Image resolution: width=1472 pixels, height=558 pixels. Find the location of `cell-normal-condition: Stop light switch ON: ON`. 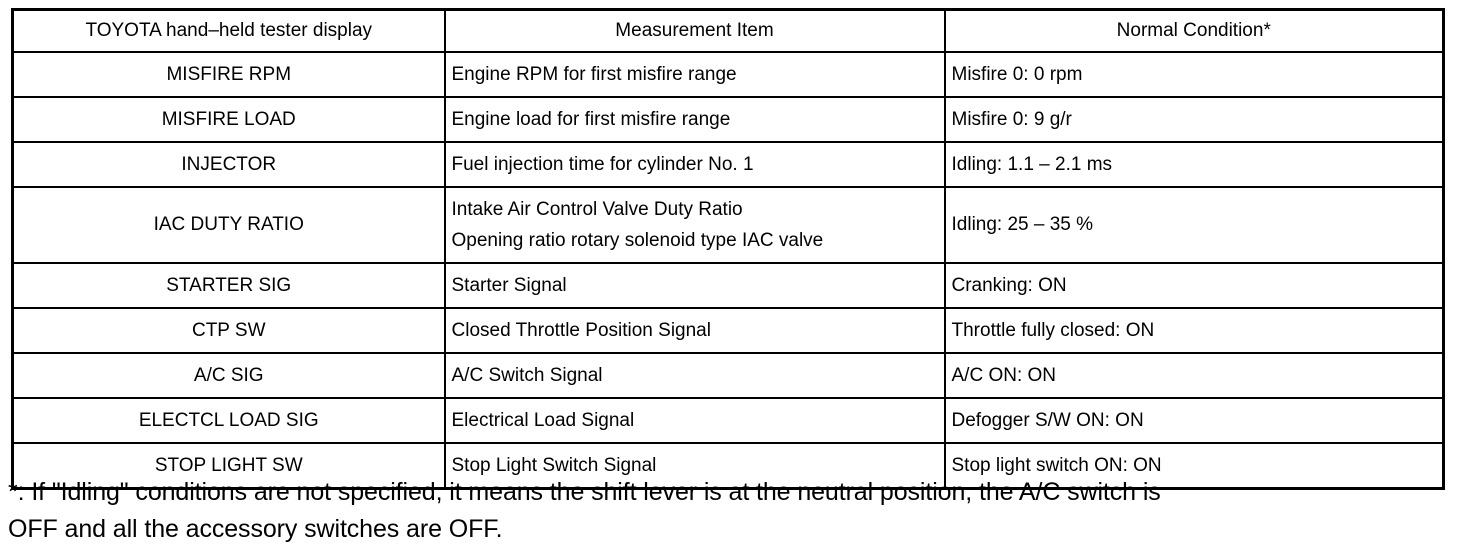

cell-normal-condition: Stop light switch ON: ON is located at coordinates (1194, 466).